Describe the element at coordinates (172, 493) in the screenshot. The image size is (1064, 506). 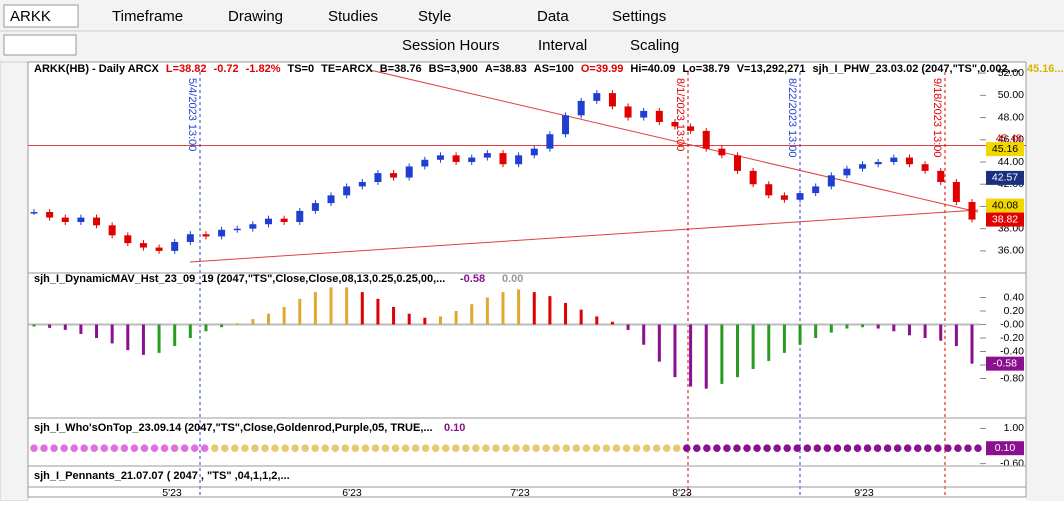
I see `x-tick-label: 5'23` at that location.